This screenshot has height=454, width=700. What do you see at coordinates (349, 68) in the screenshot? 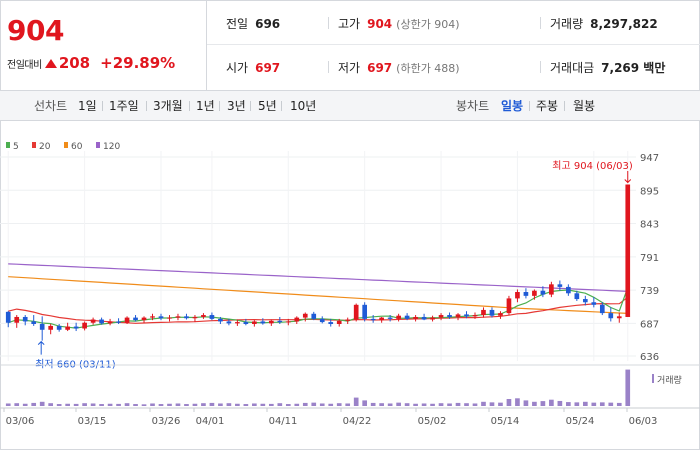
I see `low-label: 저가` at bounding box center [349, 68].